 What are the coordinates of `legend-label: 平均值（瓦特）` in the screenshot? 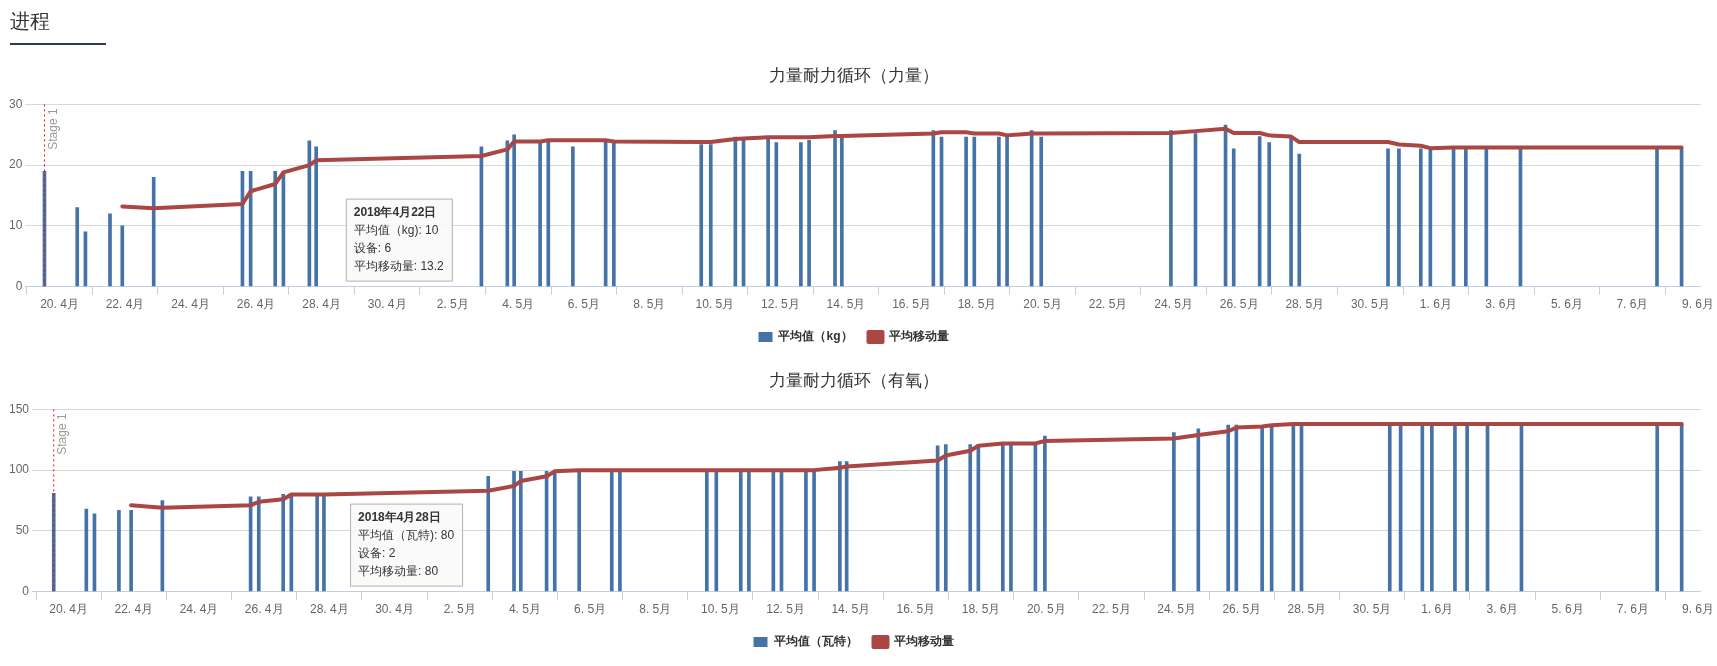 It's located at (815, 641).